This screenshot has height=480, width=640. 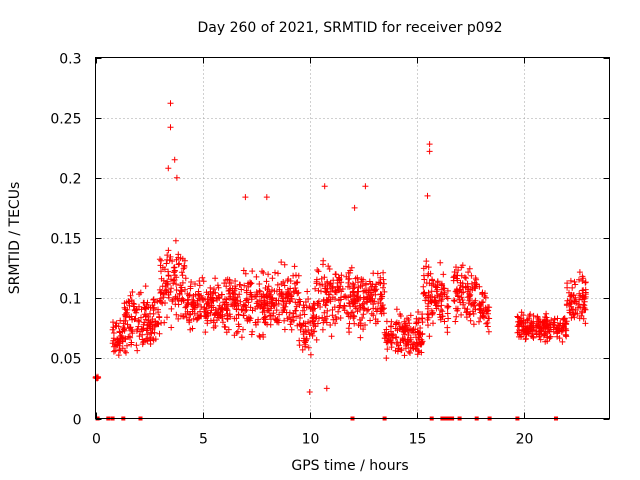 I want to click on x-tick-label: 15, so click(x=418, y=440).